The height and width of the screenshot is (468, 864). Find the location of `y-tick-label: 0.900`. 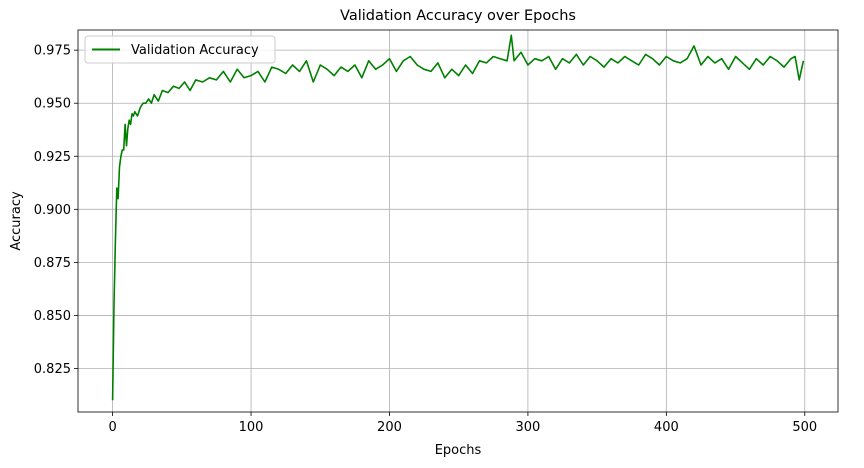

y-tick-label: 0.900 is located at coordinates (52, 210).